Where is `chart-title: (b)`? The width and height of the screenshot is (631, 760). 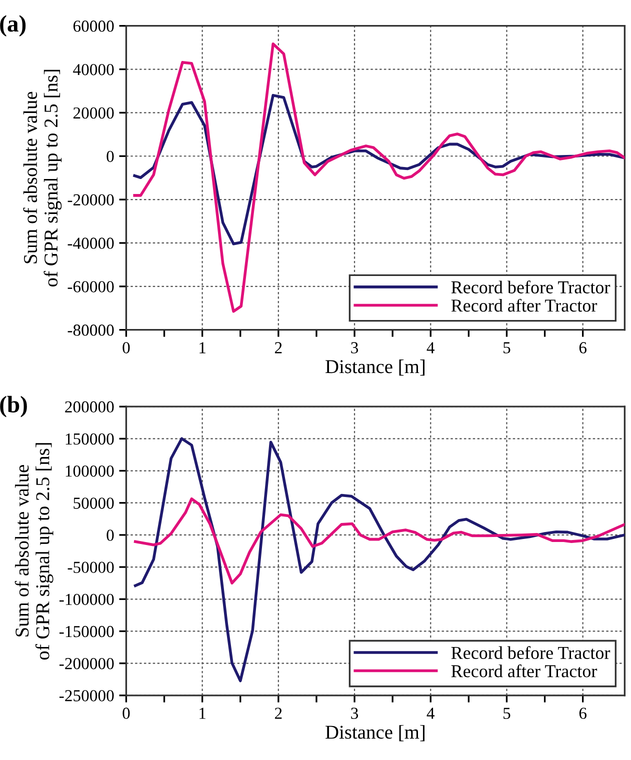
chart-title: (b) is located at coordinates (13, 407).